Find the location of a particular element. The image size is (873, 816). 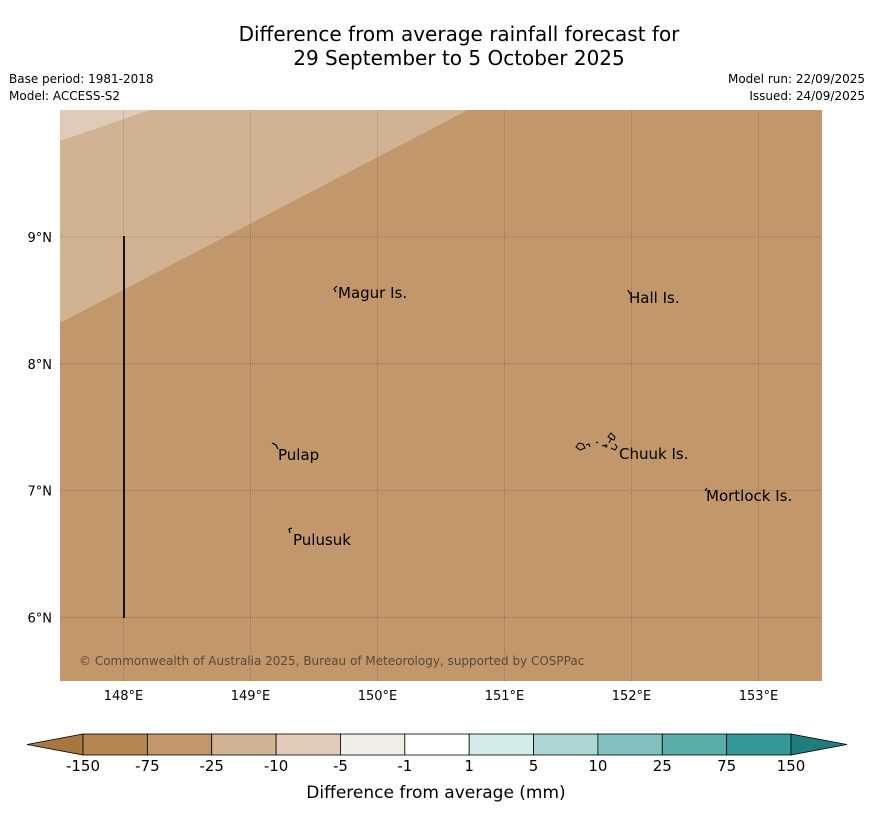

meta-right: Model run: 22/09/2025 Issued: 24/09/2025 is located at coordinates (796, 88).